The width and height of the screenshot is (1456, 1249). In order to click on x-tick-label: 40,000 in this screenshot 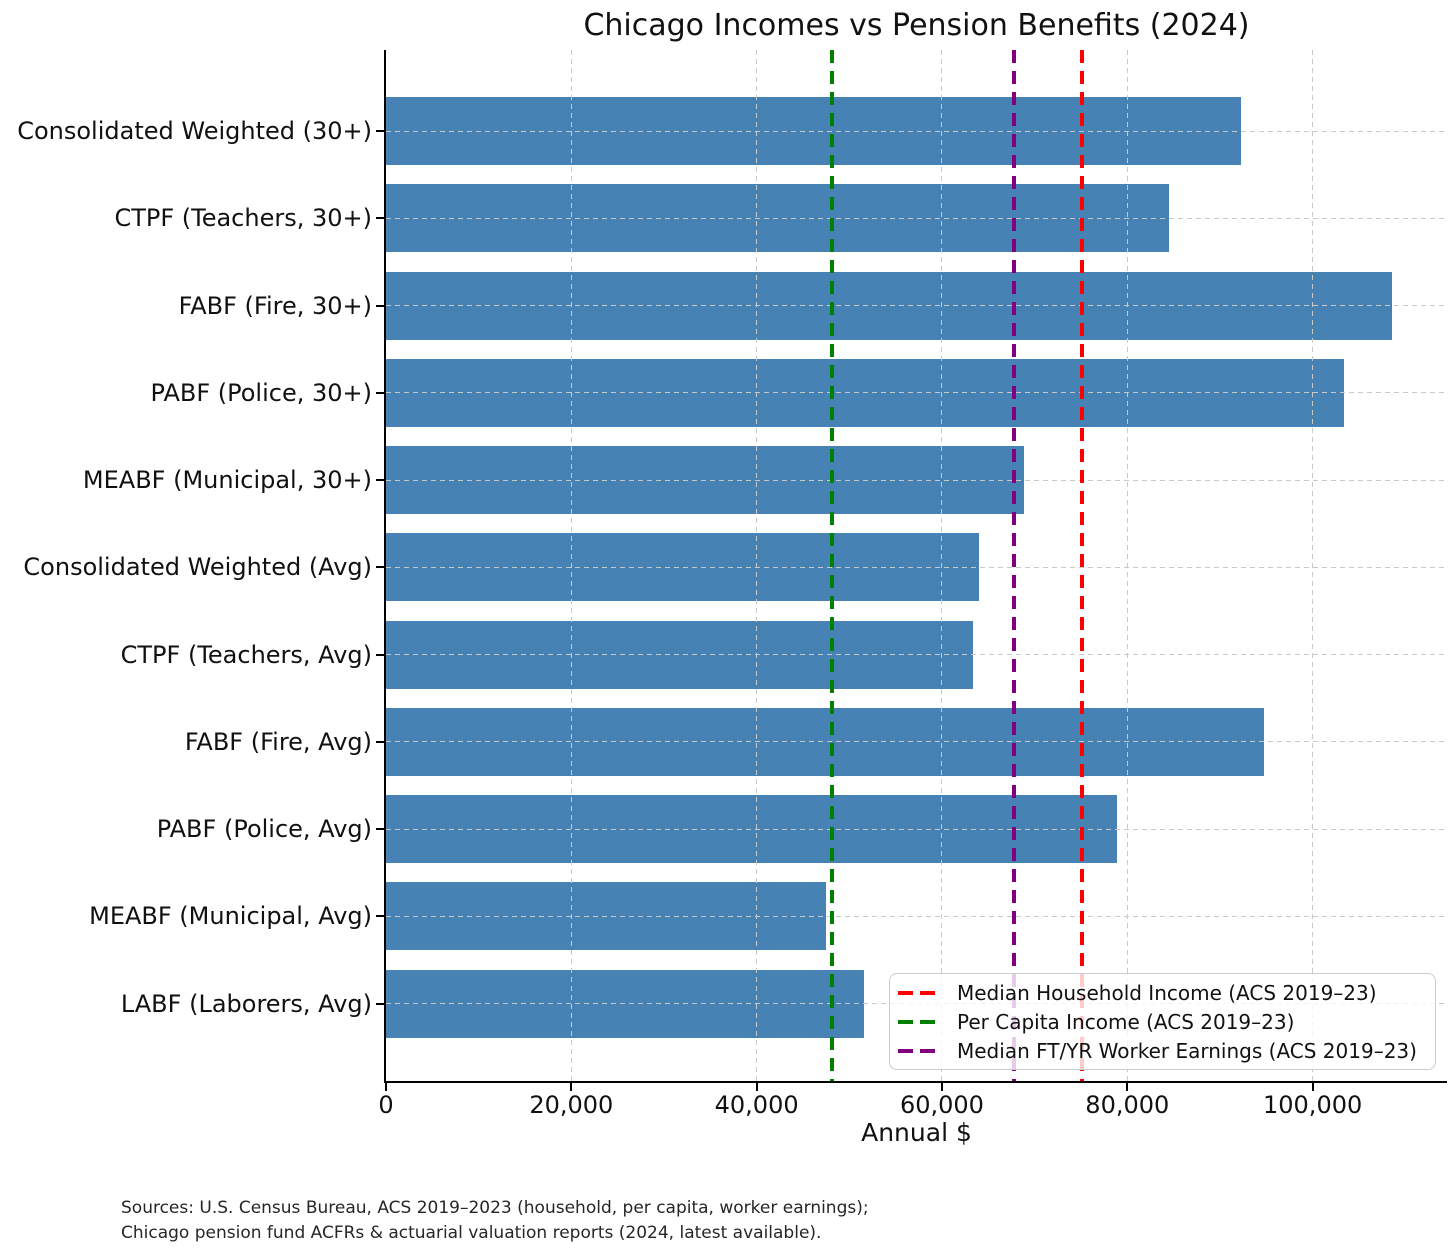, I will do `click(756, 1105)`.